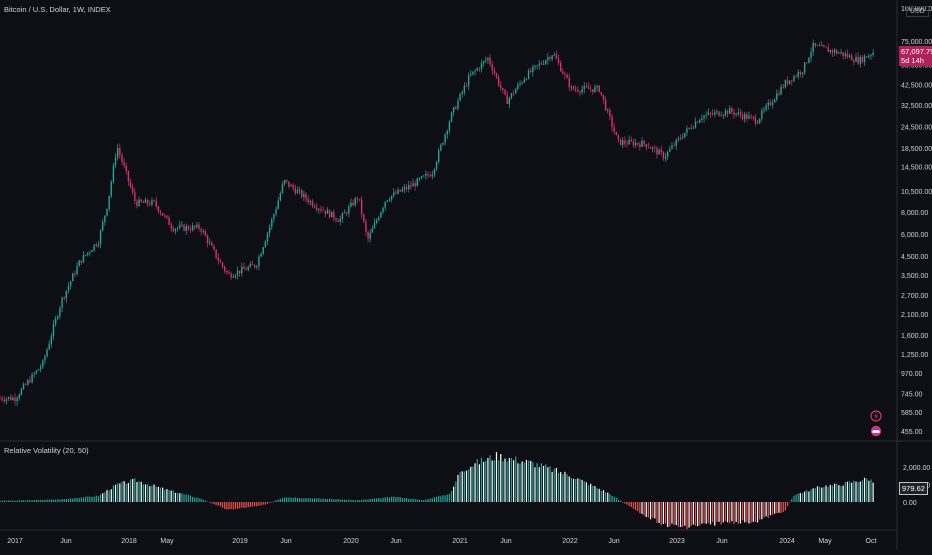 This screenshot has height=555, width=932. I want to click on price-tick-label: 100,000.00, so click(916, 9).